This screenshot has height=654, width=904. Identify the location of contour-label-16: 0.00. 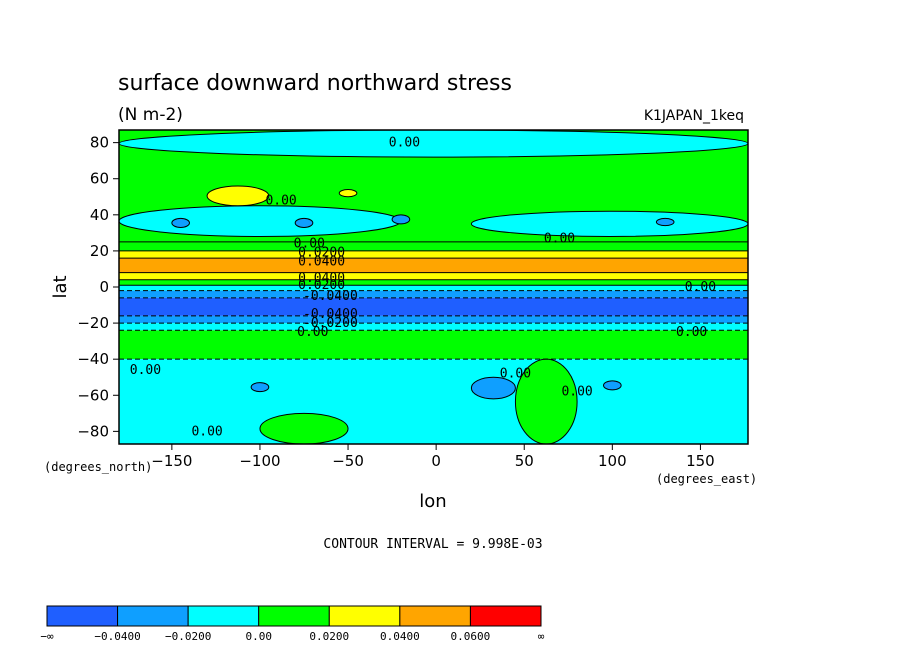
(576, 392).